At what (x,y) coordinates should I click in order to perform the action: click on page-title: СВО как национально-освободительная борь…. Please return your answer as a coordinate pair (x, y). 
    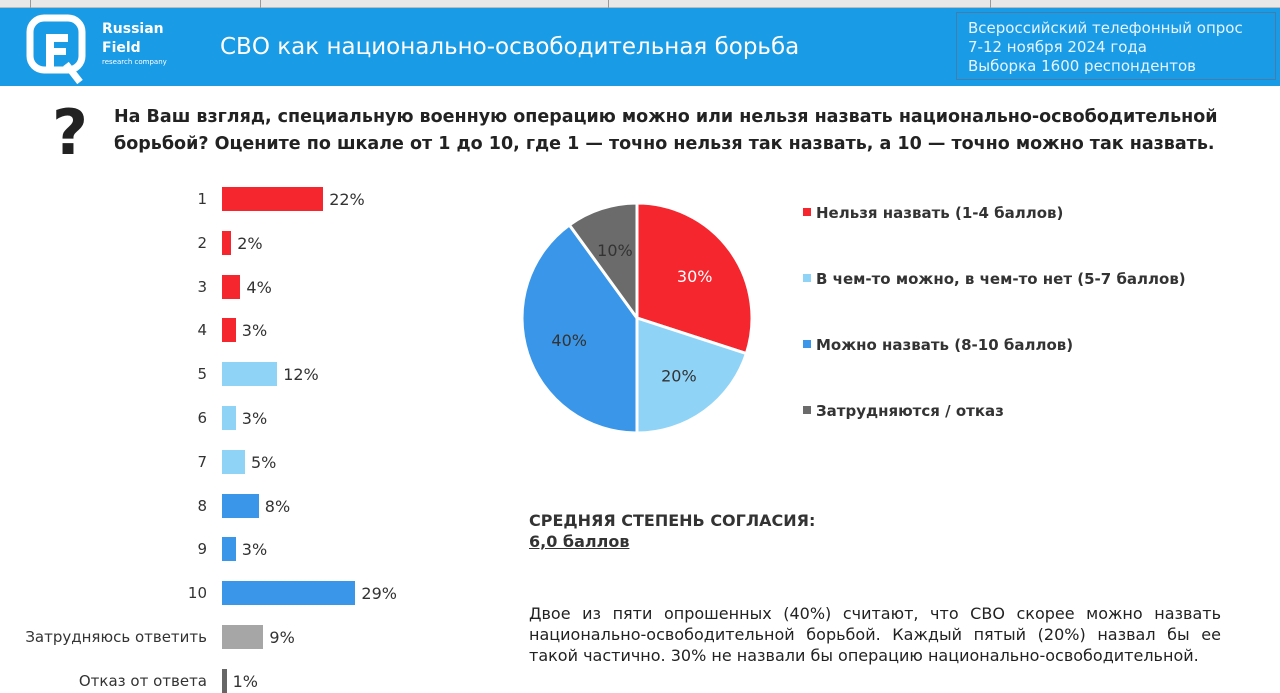
    Looking at the image, I should click on (510, 47).